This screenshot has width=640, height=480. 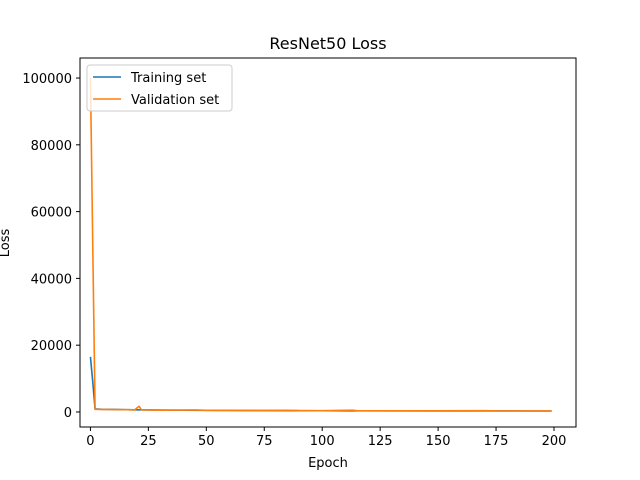 I want to click on x-tick-label: 200, so click(x=554, y=441).